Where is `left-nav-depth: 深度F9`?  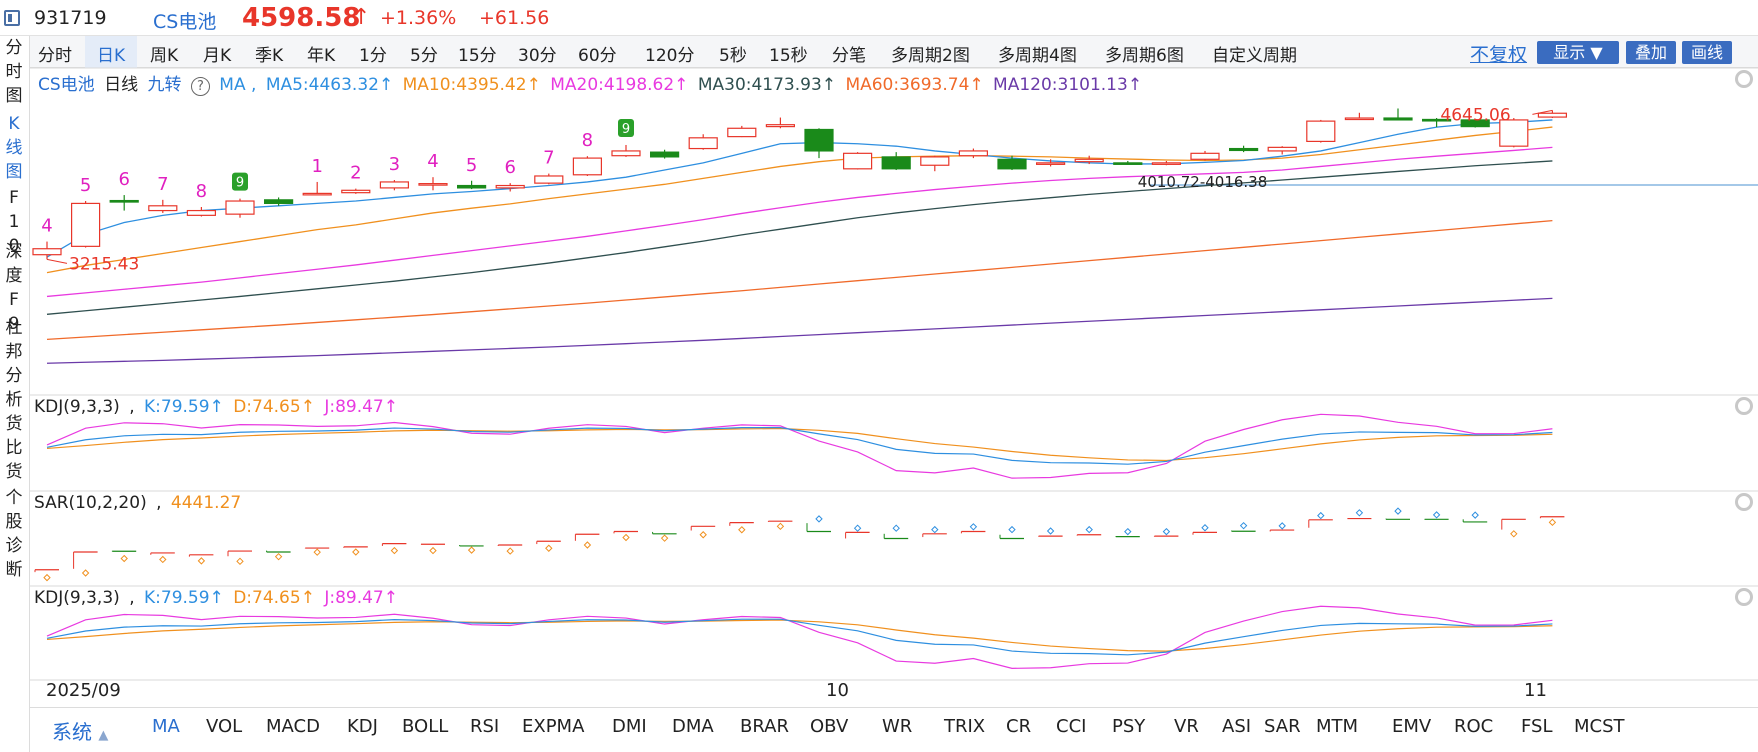
left-nav-depth: 深度F9 is located at coordinates (14, 288).